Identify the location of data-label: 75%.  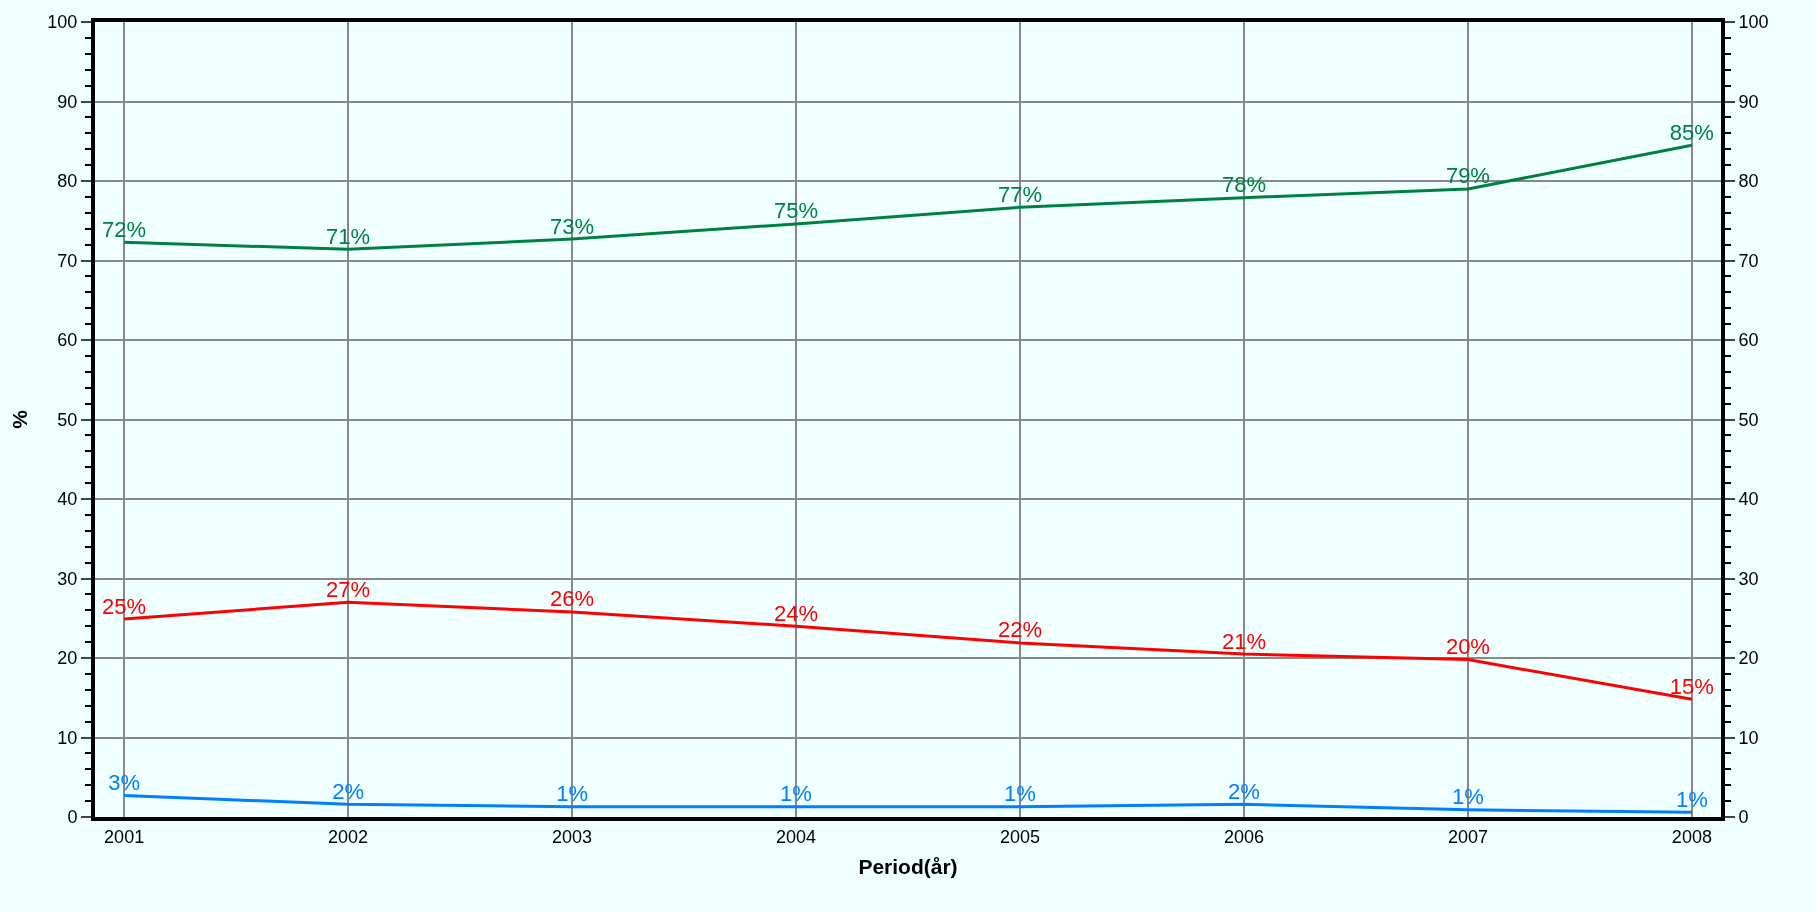
(796, 211).